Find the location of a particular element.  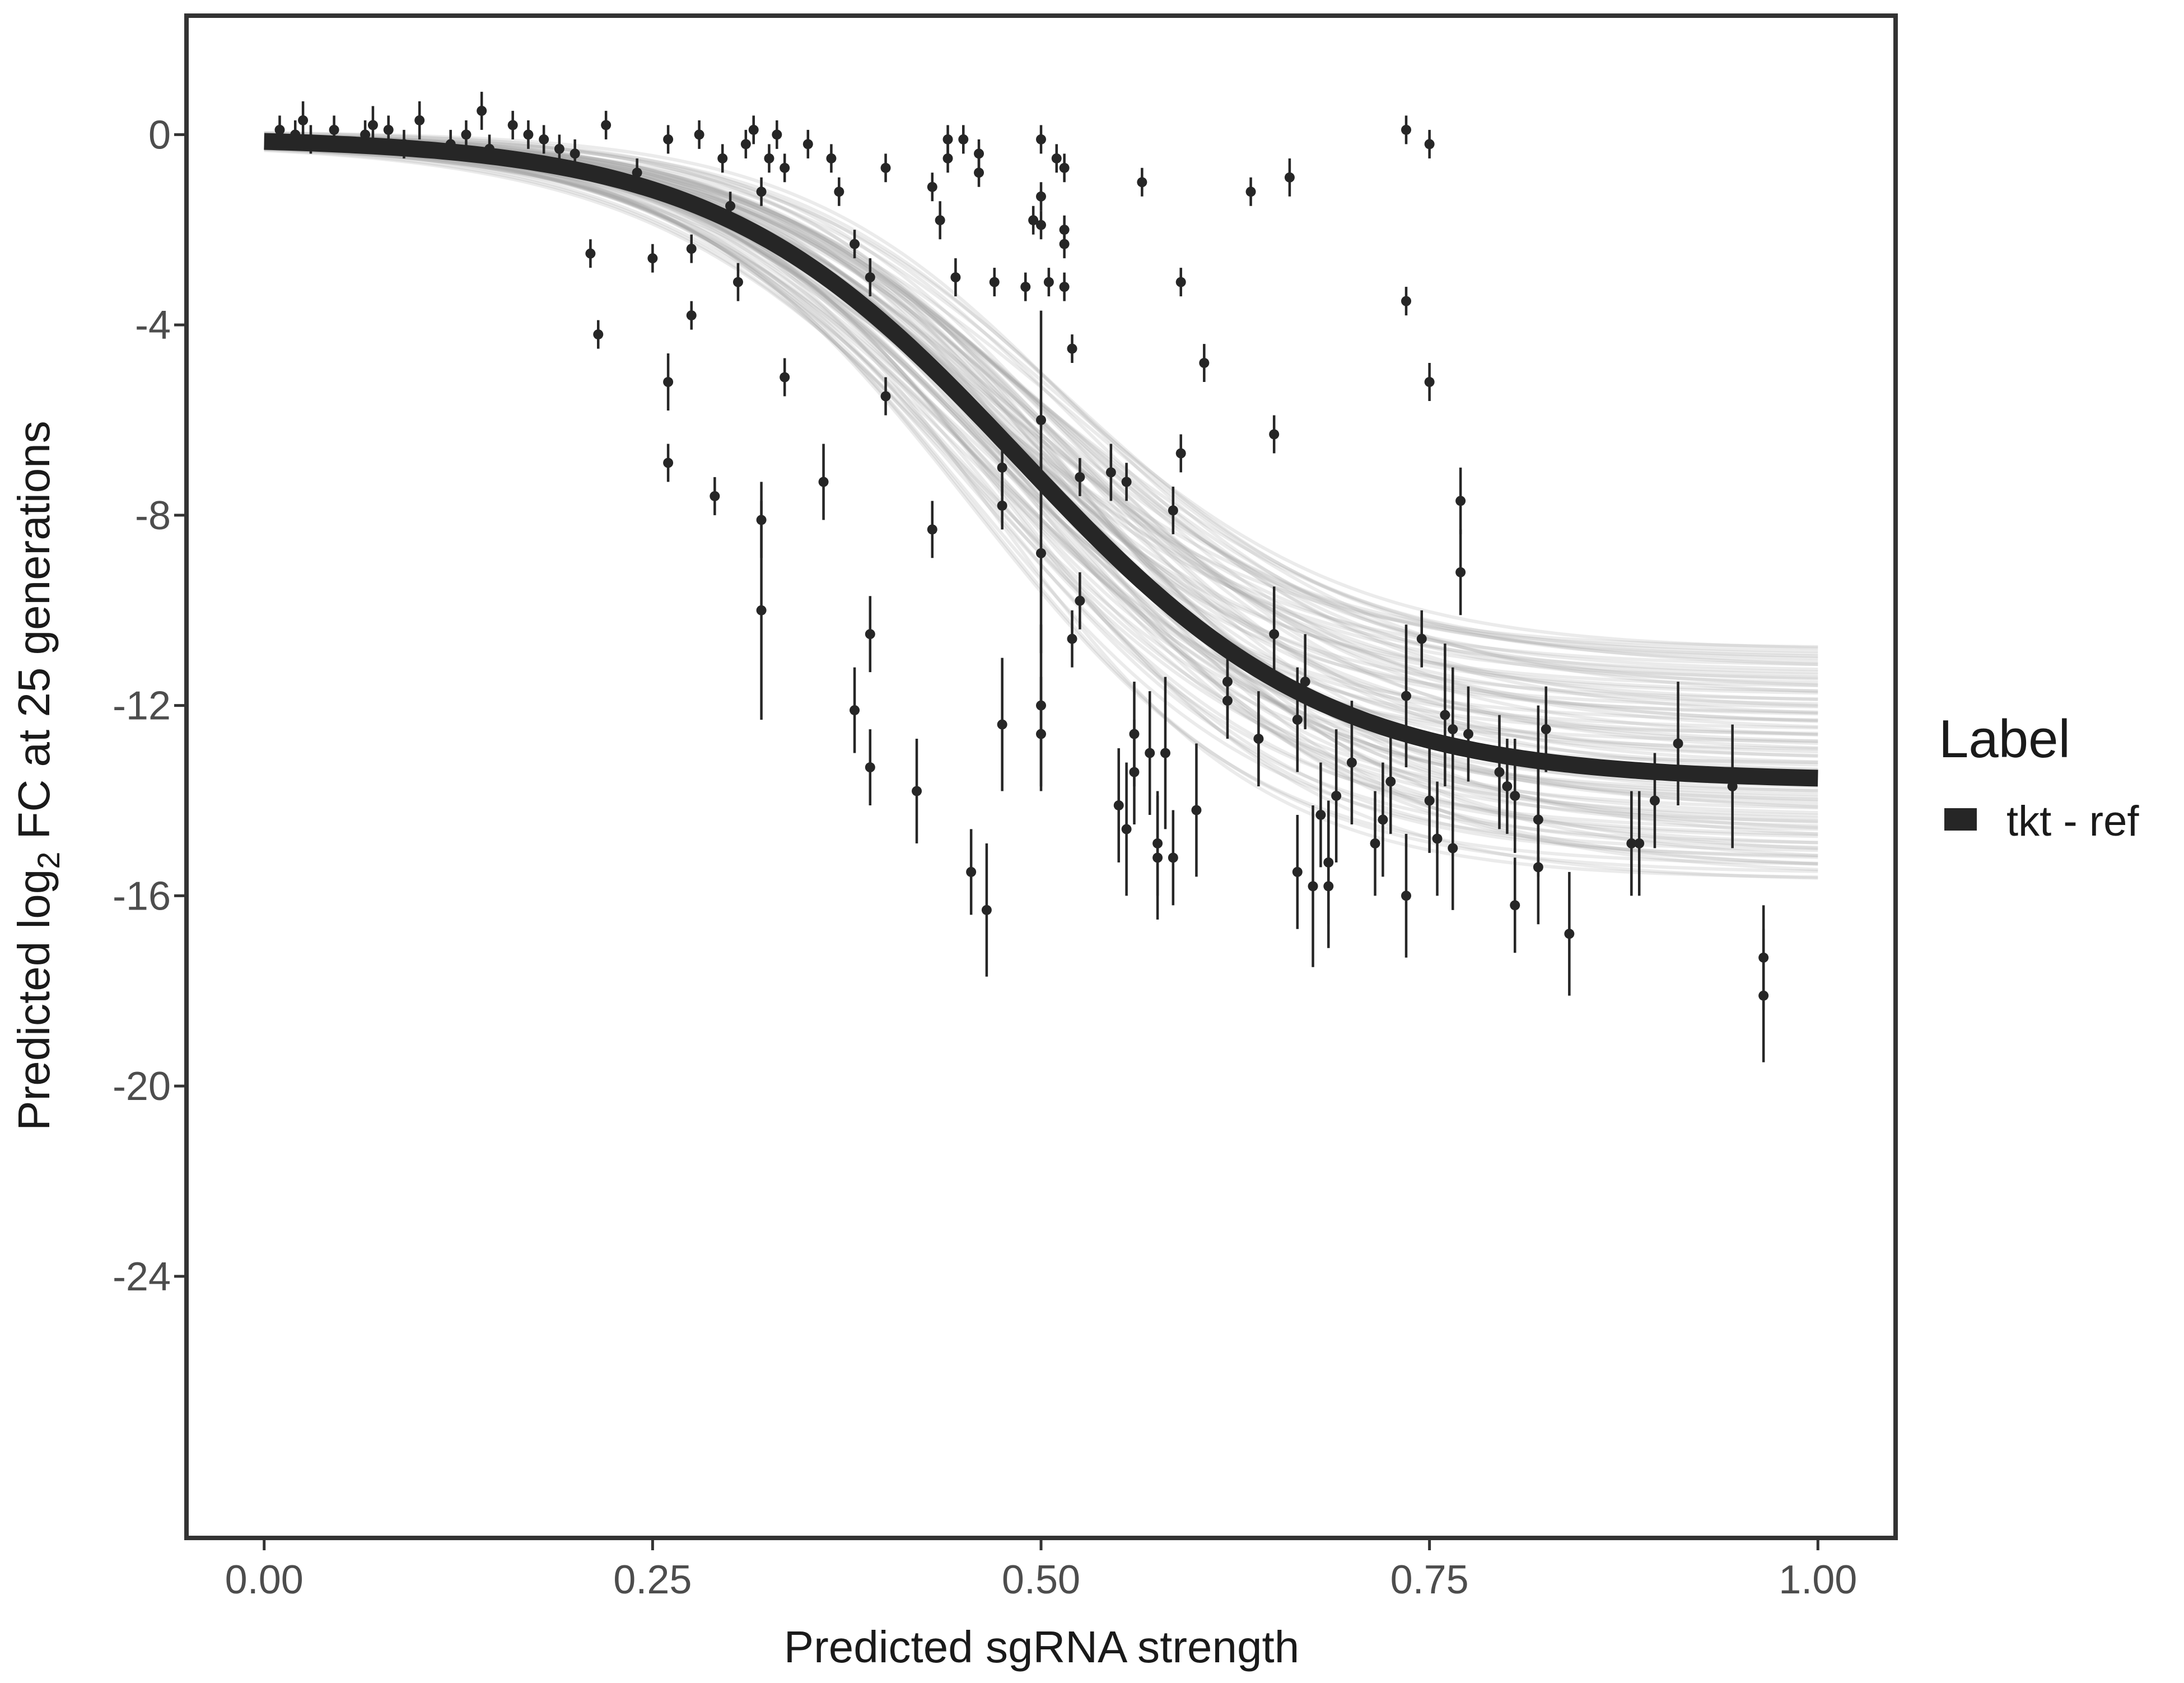

y-axis-title-subscript: 2 is located at coordinates (49, 860).